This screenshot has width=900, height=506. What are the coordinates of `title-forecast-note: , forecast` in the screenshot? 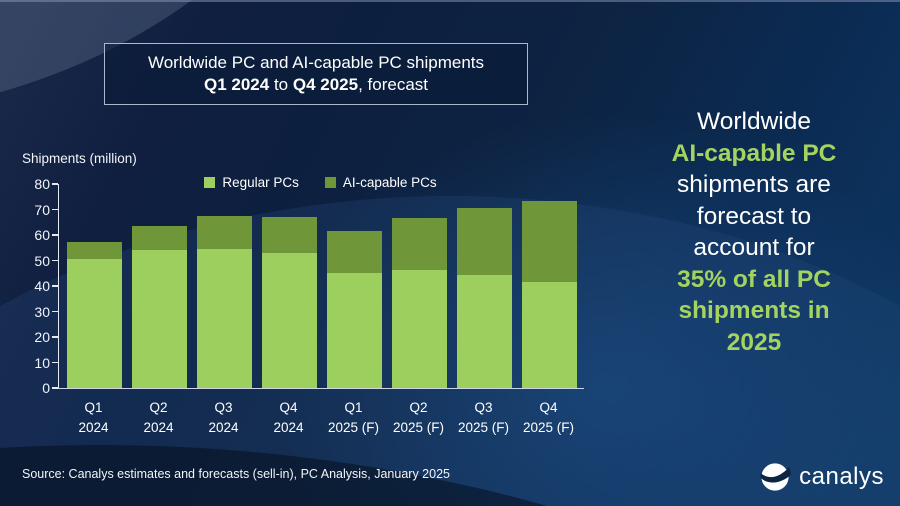 It's located at (393, 84).